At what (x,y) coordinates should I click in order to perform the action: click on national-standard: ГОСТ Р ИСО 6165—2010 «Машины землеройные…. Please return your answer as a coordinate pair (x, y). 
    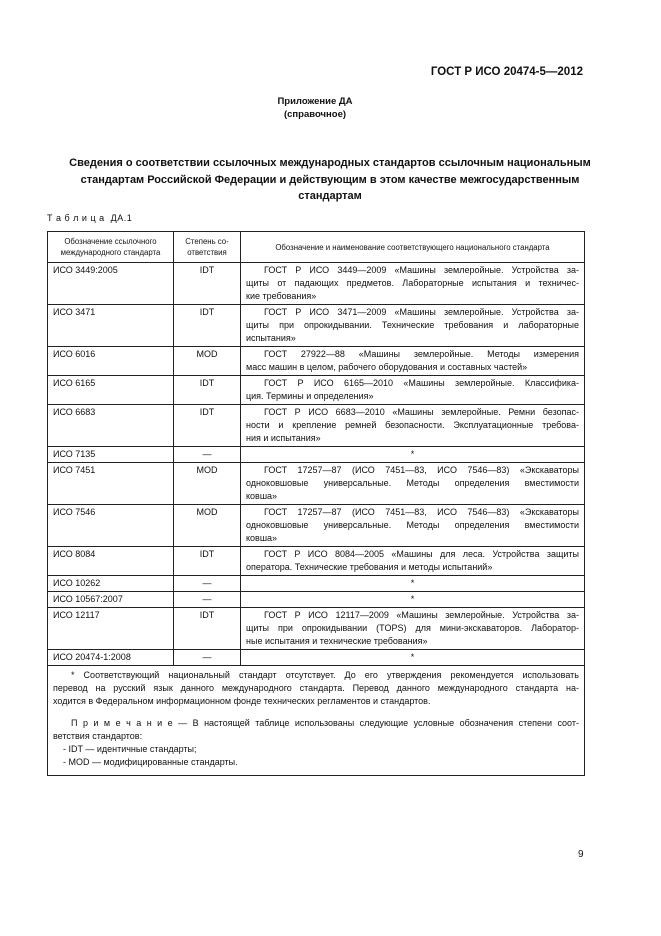
    Looking at the image, I should click on (412, 390).